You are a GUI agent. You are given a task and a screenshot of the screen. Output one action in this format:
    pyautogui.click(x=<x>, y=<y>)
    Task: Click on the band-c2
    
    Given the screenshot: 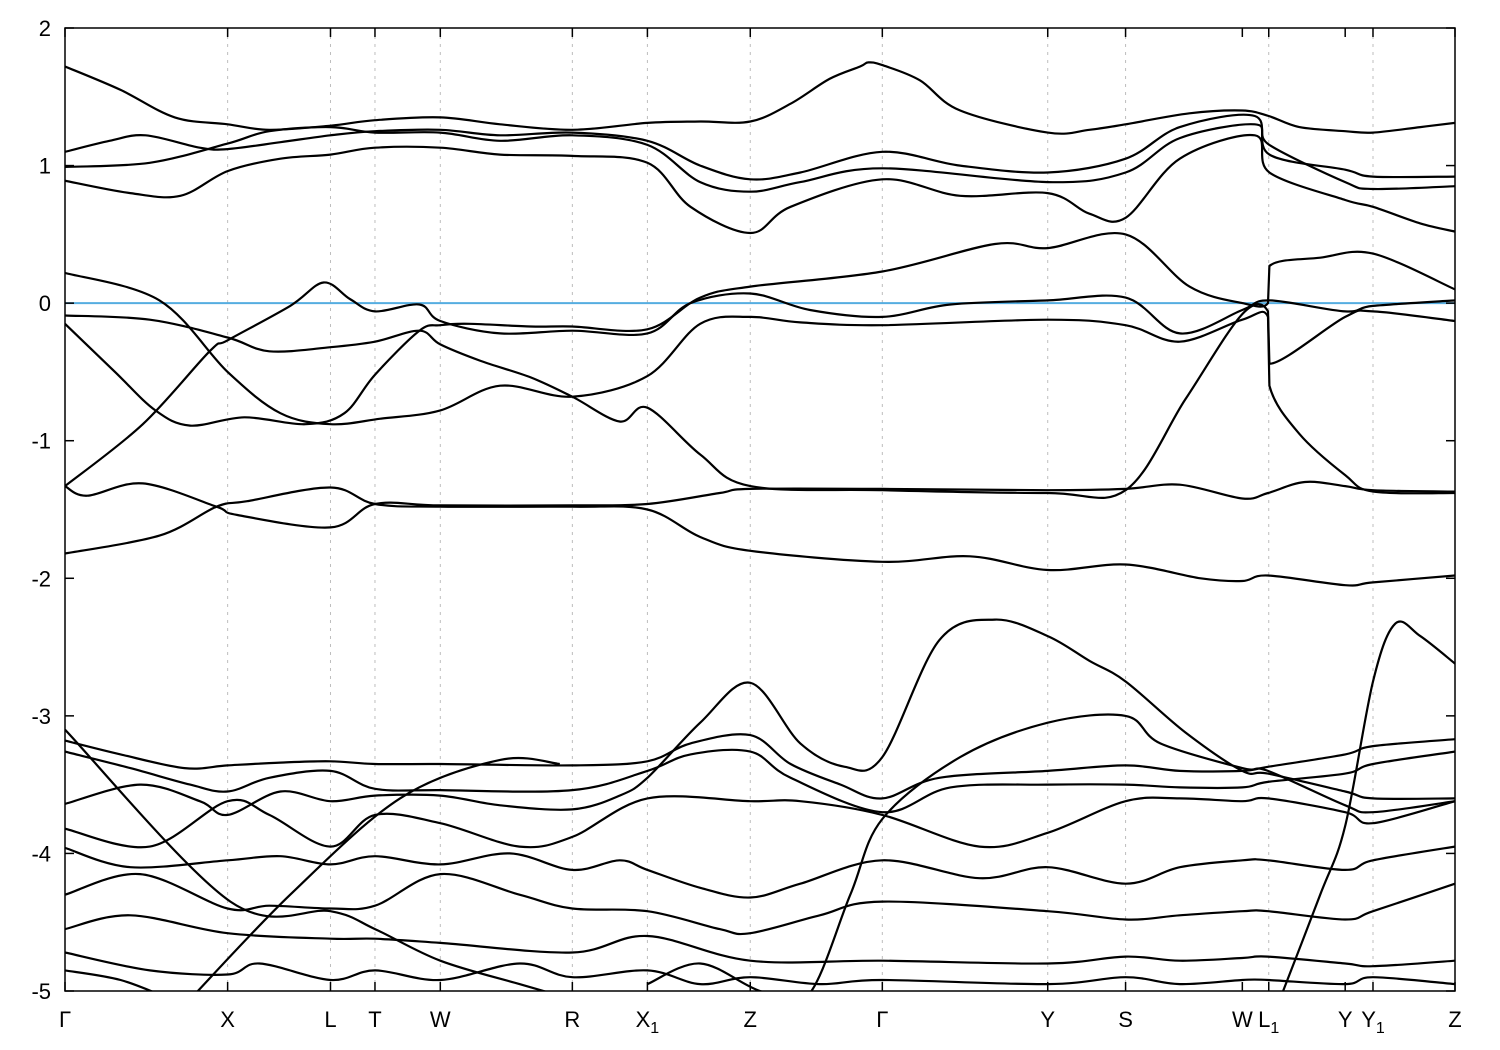 What is the action you would take?
    pyautogui.click(x=760, y=147)
    